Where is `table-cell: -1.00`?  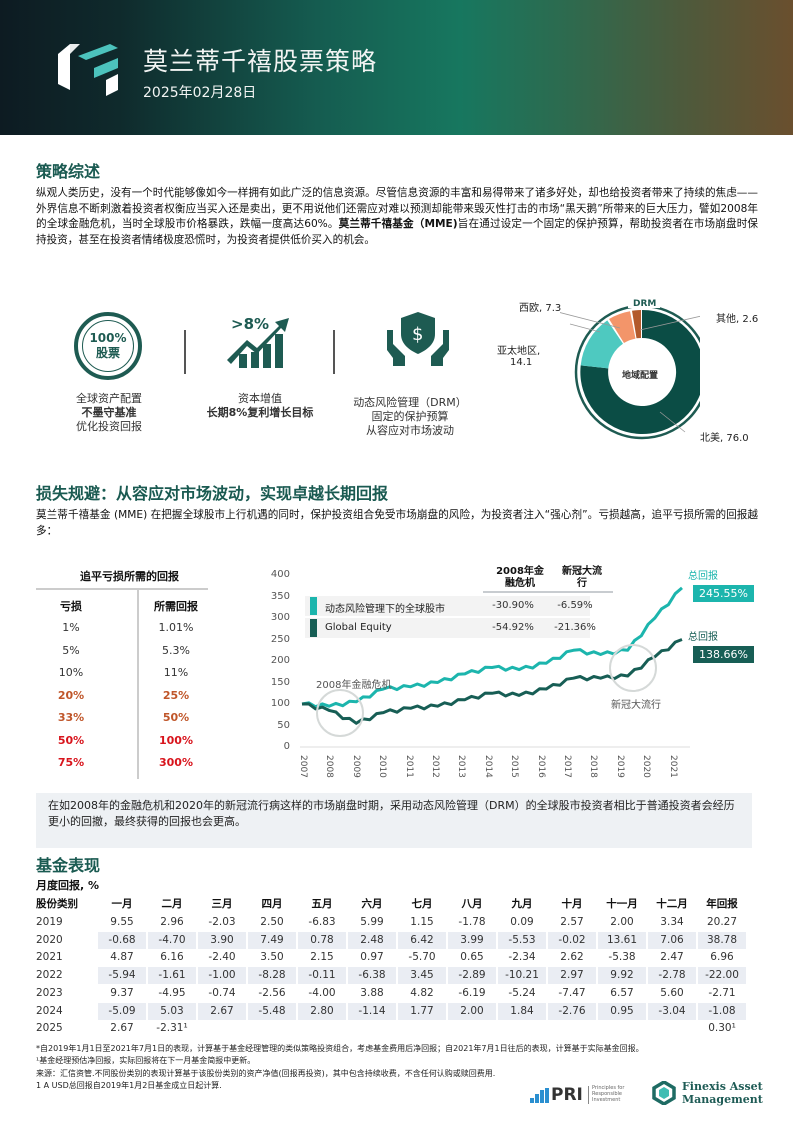 table-cell: -1.00 is located at coordinates (222, 976).